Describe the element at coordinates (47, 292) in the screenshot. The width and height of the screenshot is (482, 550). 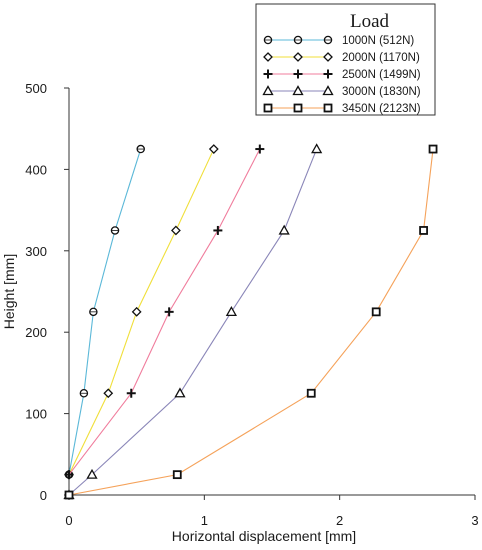
I see `y-axis-ticks: 0 100 200 300 400 500` at that location.